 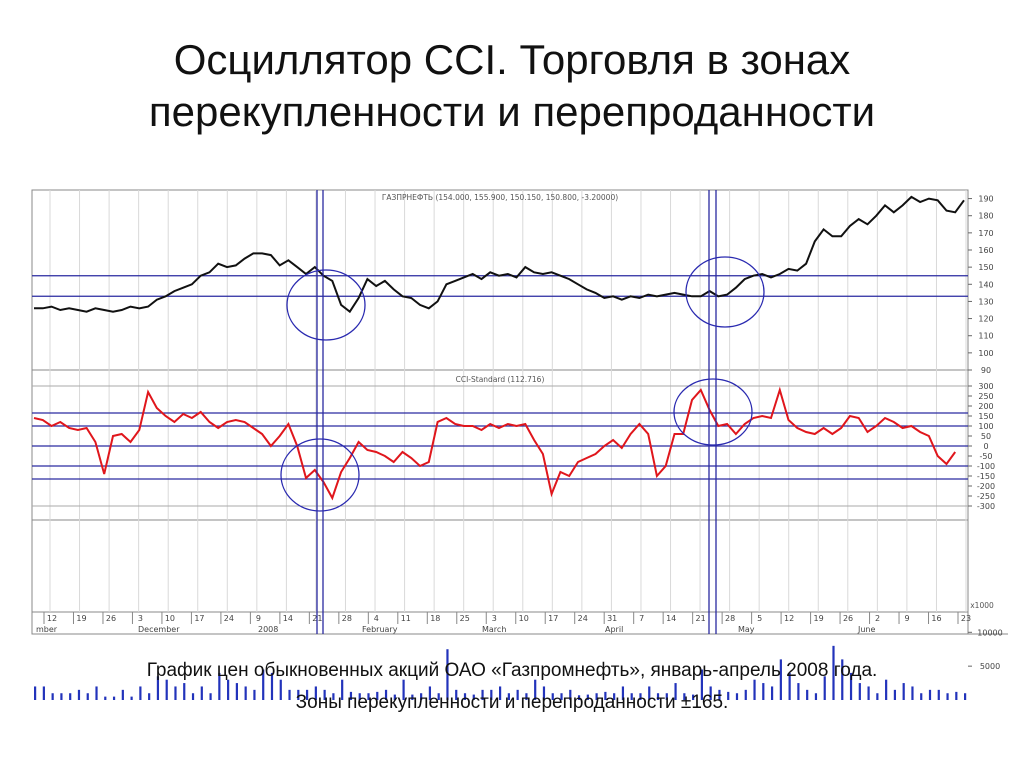 What do you see at coordinates (986, 486) in the screenshot?
I see `cci-axis-tick-label: -200` at bounding box center [986, 486].